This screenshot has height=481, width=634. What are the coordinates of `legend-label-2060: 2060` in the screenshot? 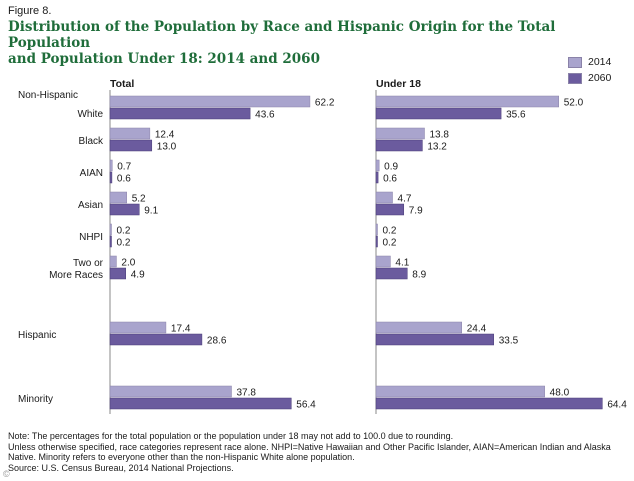 It's located at (600, 78).